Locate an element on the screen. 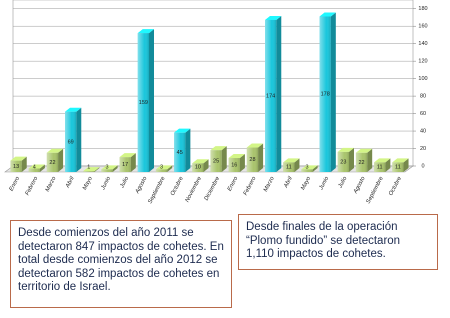 The height and width of the screenshot is (318, 450). data-label: 16 is located at coordinates (234, 165).